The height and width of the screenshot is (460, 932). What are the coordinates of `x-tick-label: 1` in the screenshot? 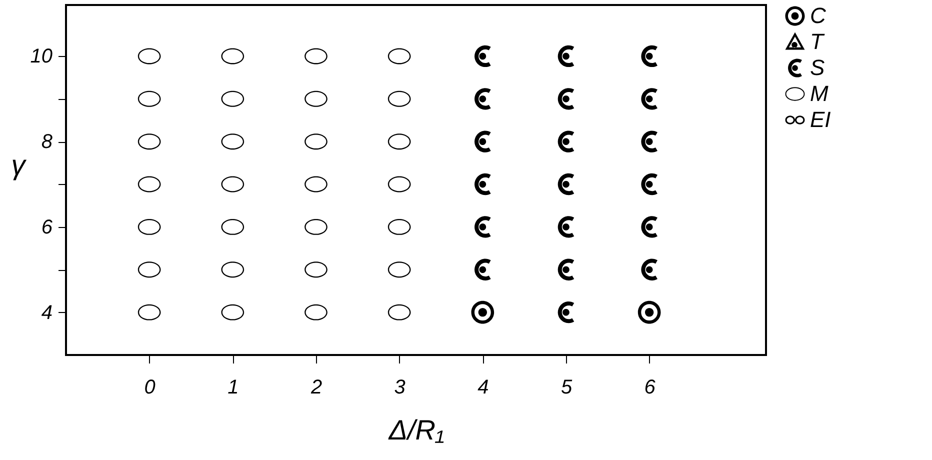 It's located at (233, 387).